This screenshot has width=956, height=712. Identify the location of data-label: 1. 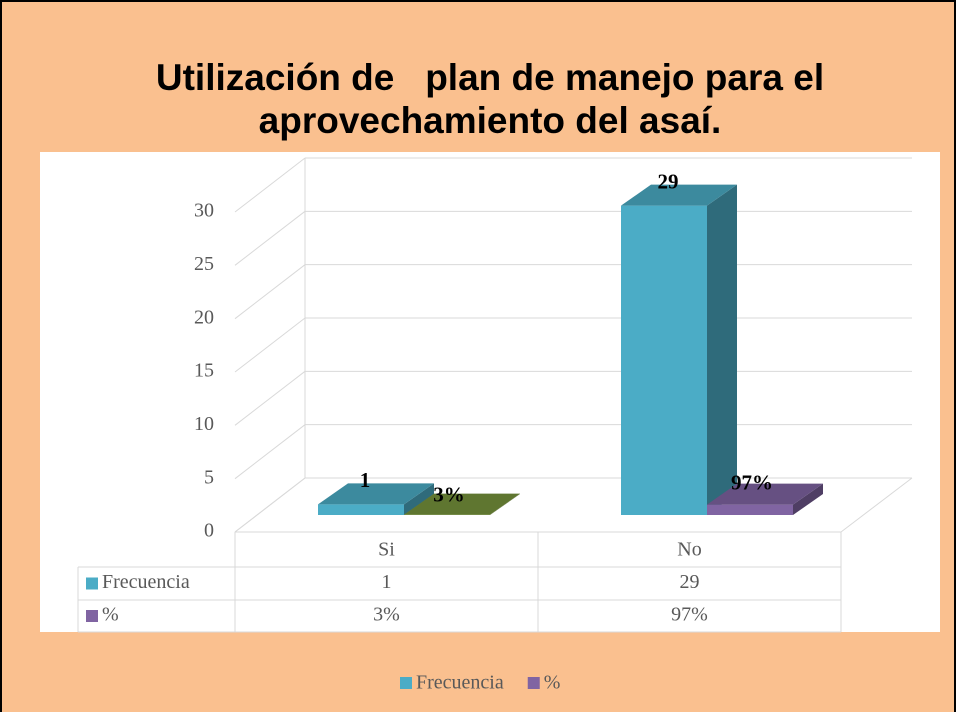
(365, 480).